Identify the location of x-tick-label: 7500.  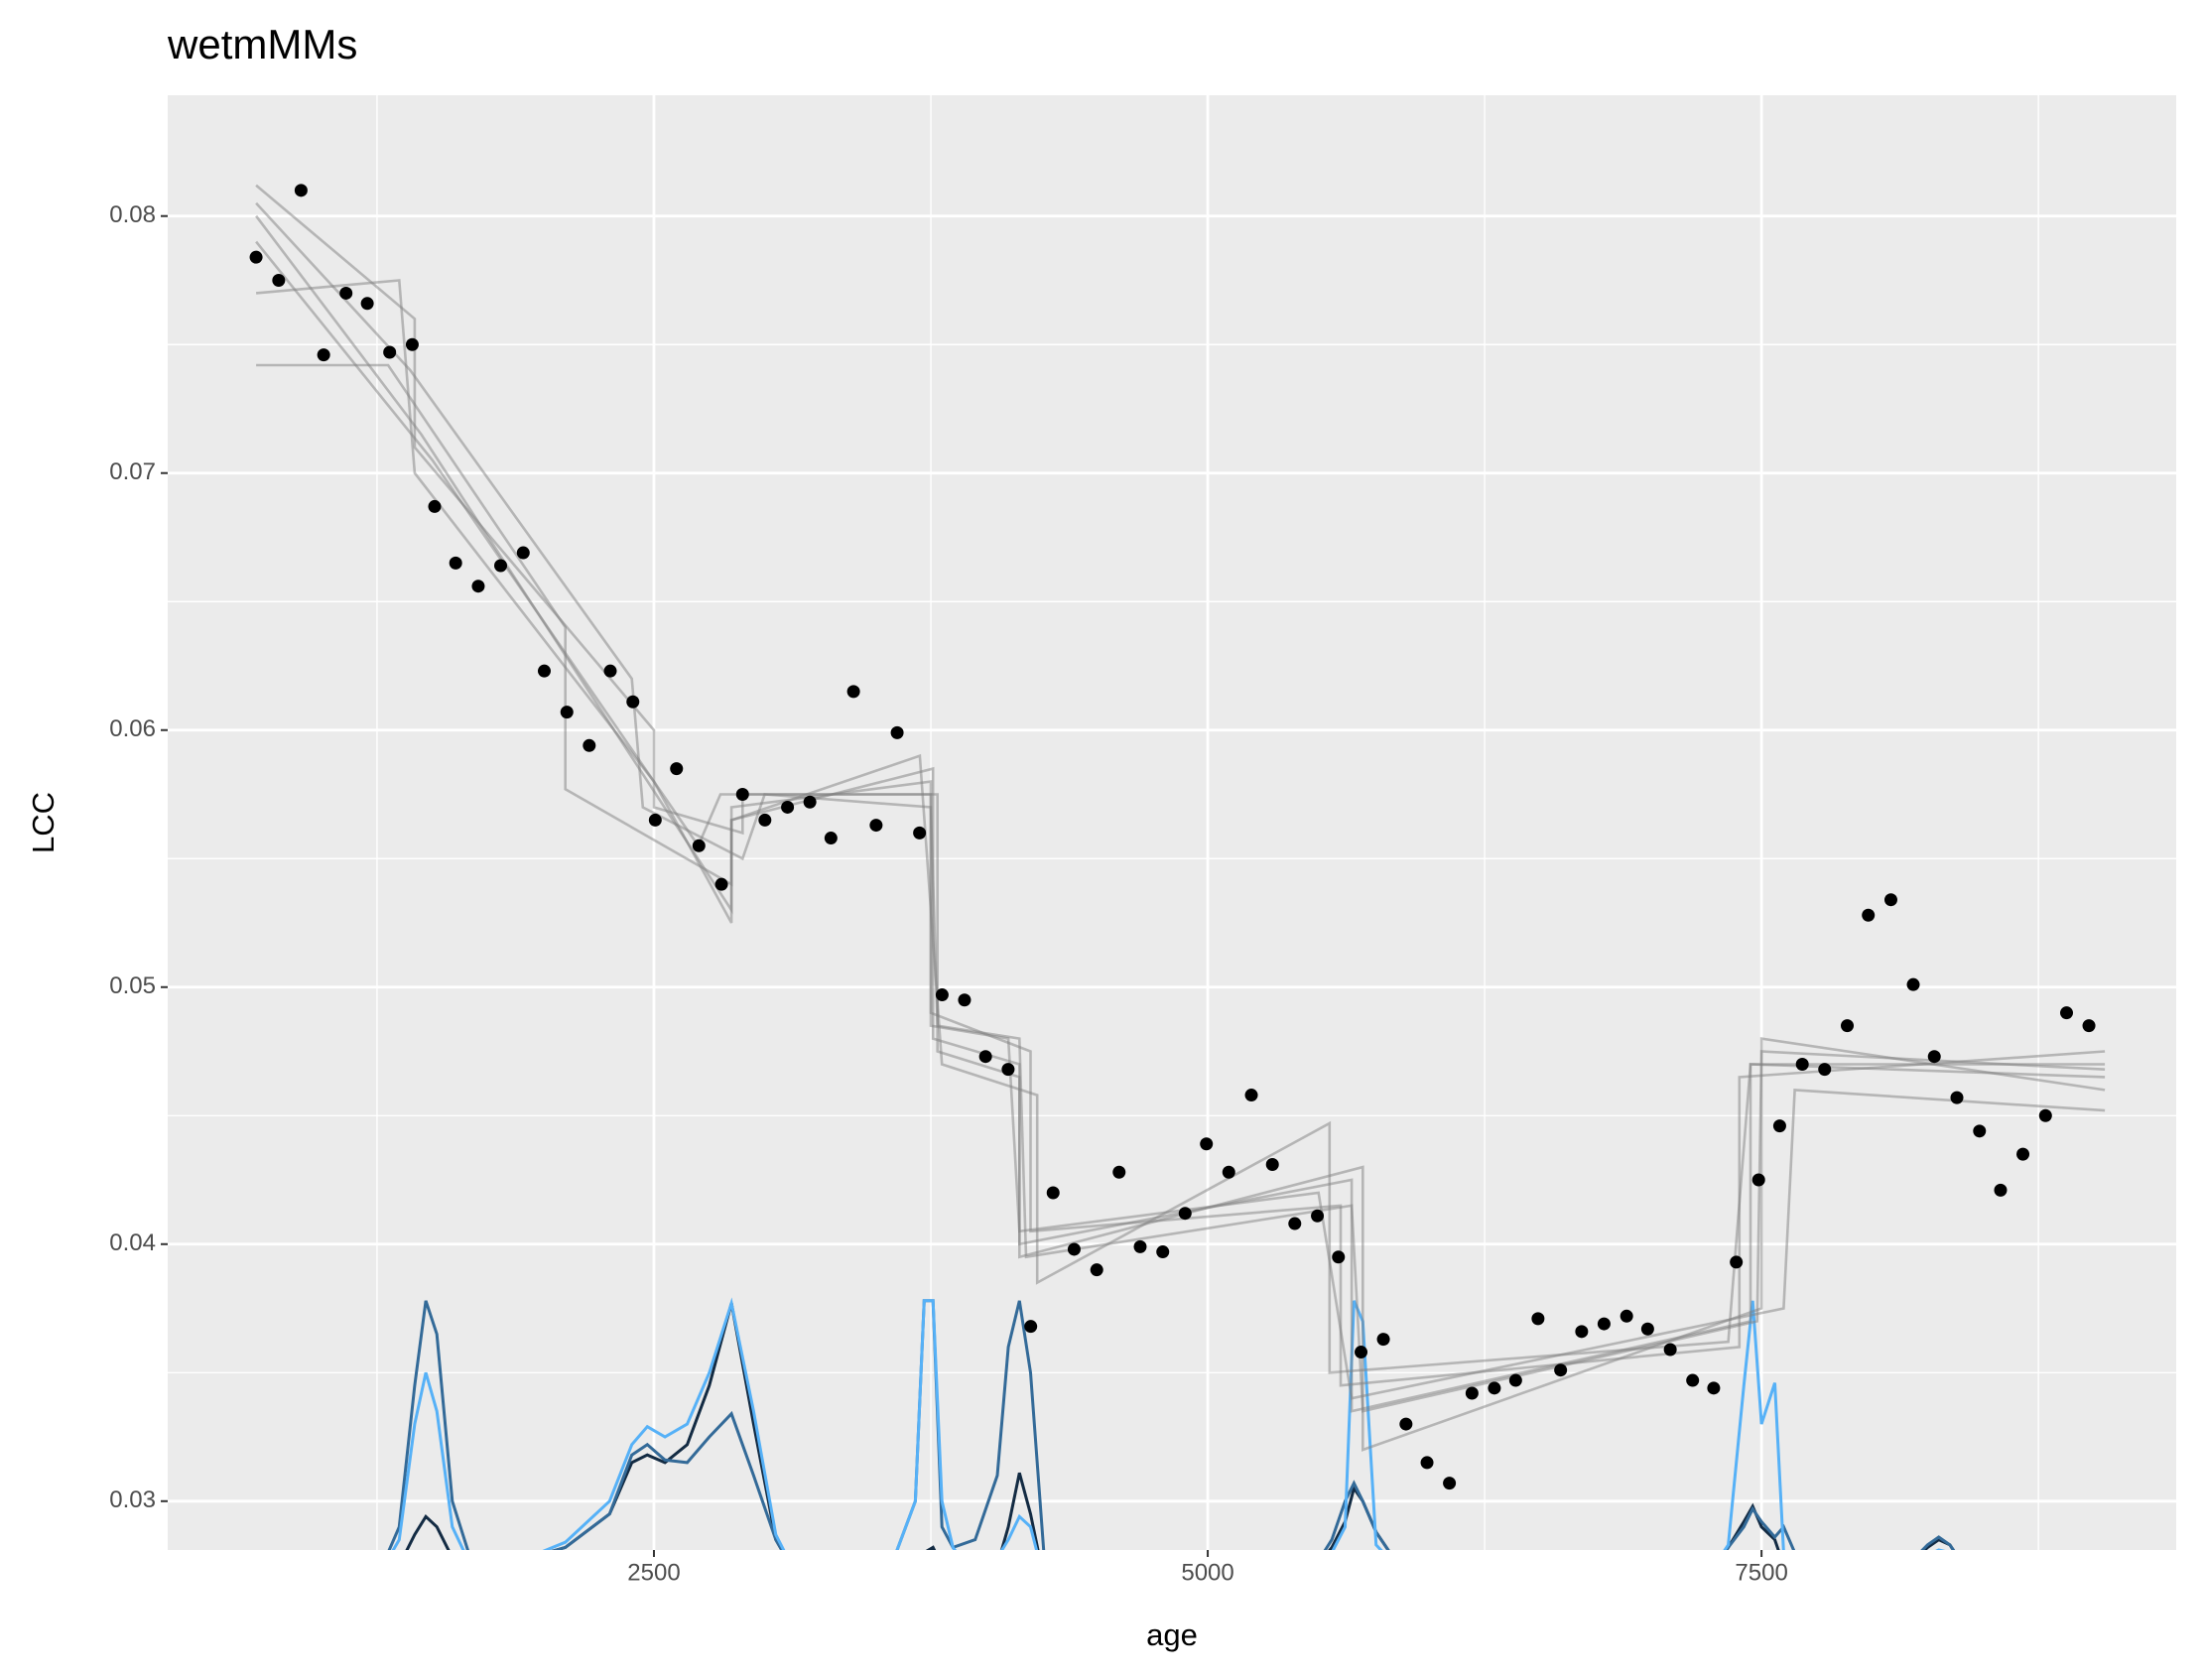
(1761, 1572).